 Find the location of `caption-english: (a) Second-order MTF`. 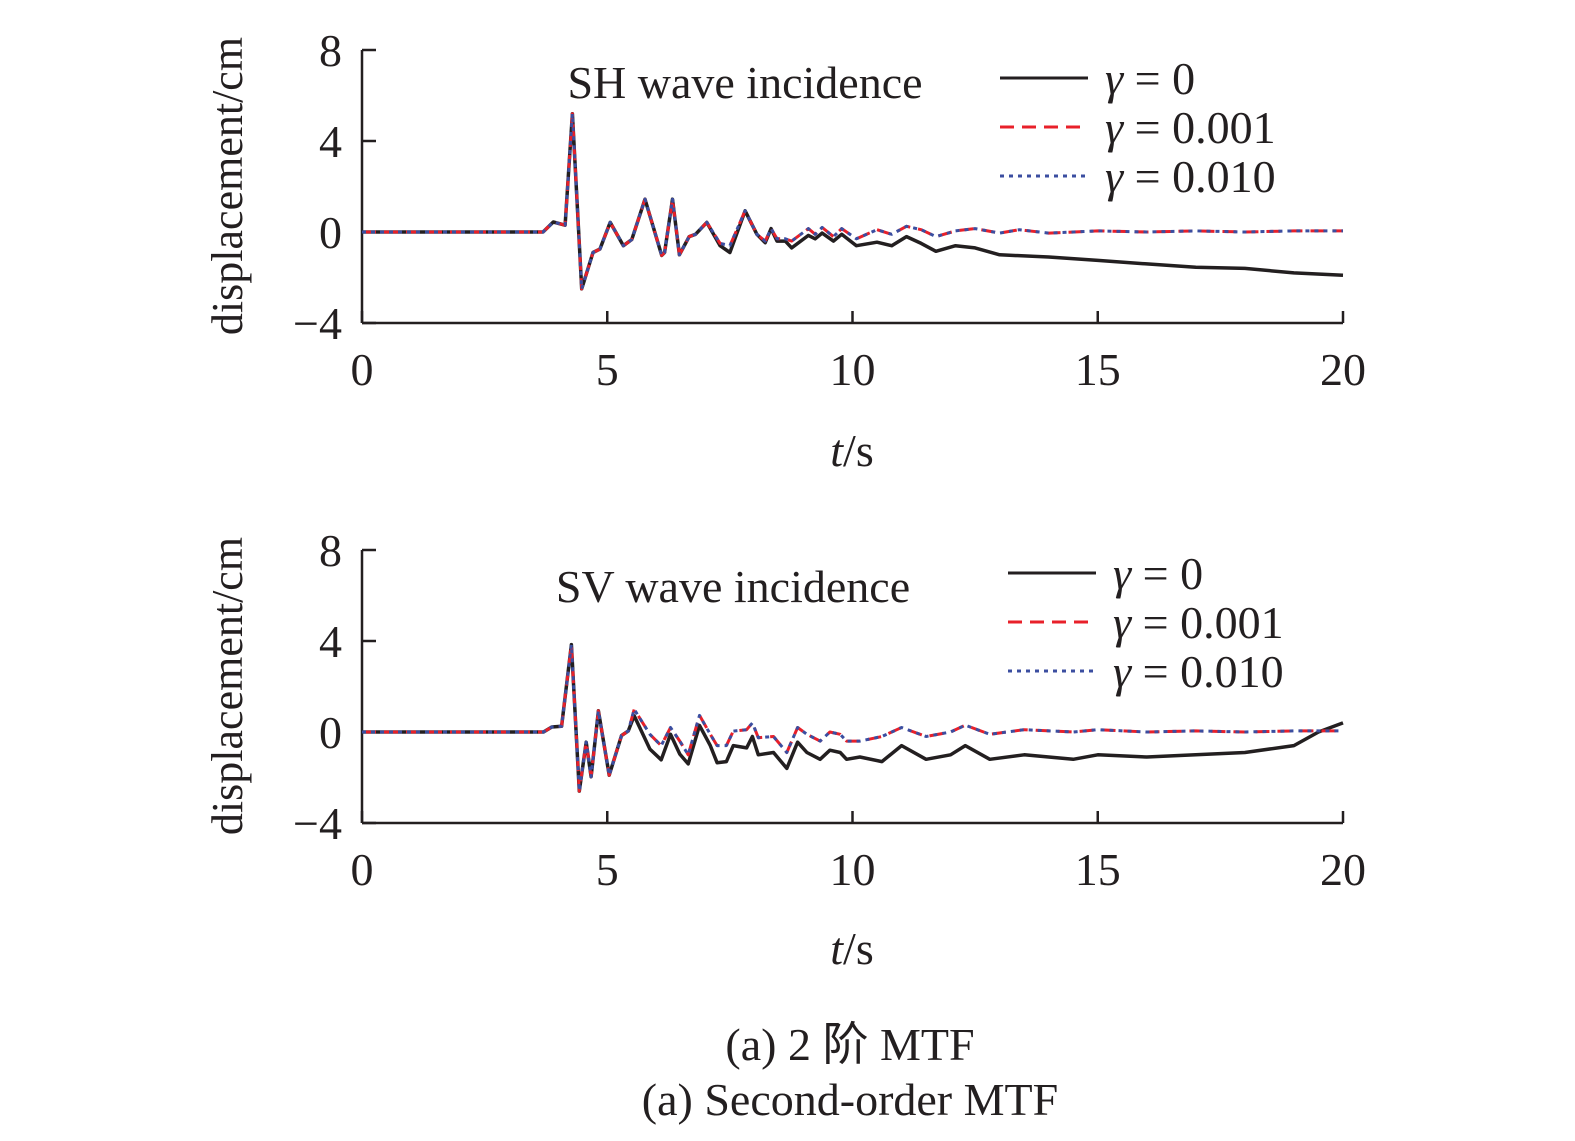

caption-english: (a) Second-order MTF is located at coordinates (850, 1099).